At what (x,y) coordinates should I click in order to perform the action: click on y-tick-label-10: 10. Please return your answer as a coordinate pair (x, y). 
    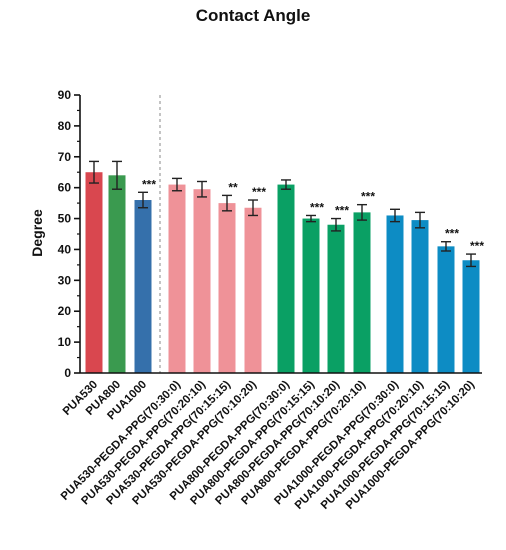
    Looking at the image, I should click on (65, 342).